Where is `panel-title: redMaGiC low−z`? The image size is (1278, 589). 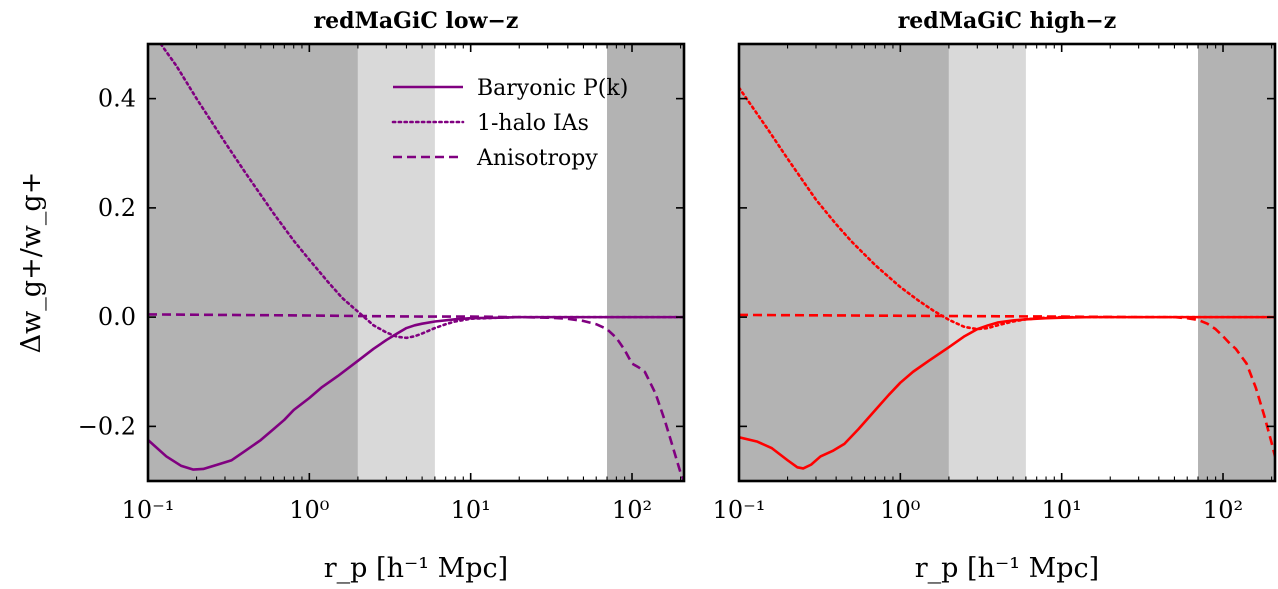 panel-title: redMaGiC low−z is located at coordinates (416, 21).